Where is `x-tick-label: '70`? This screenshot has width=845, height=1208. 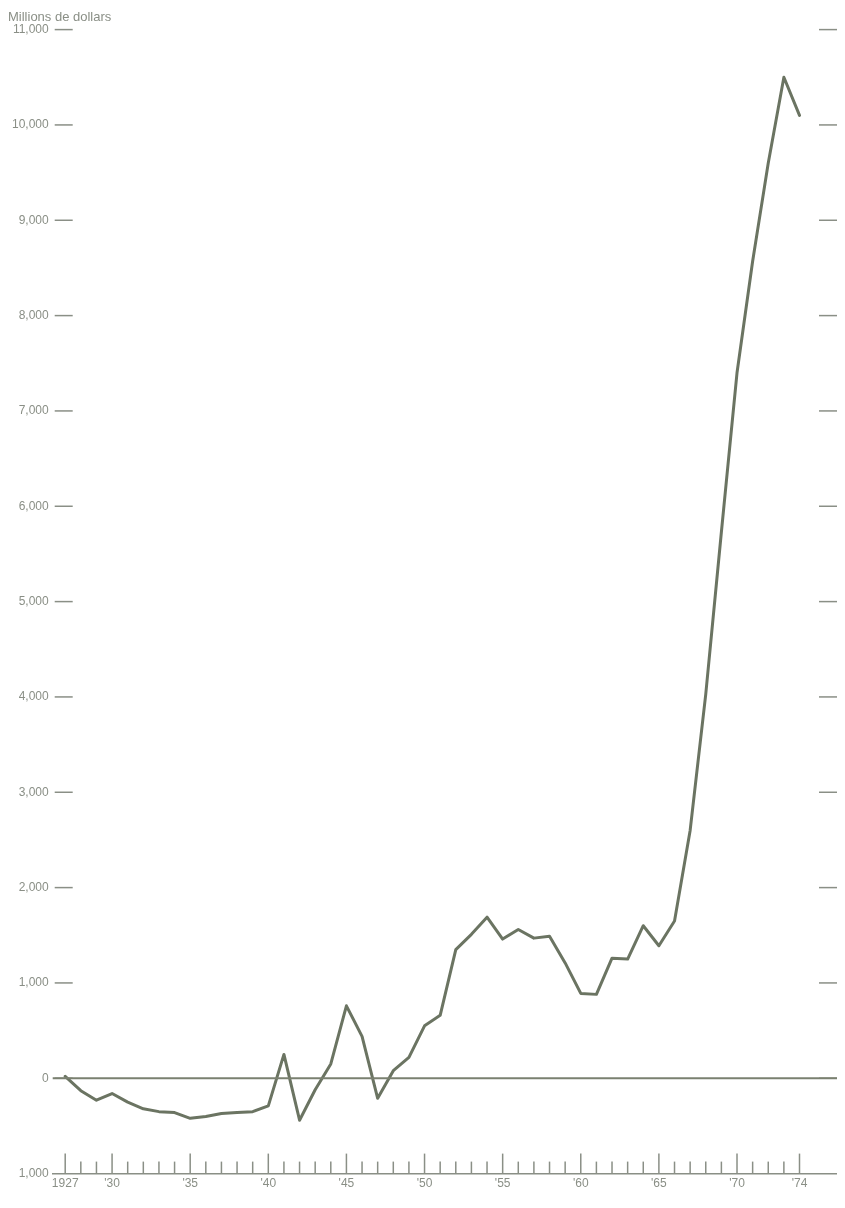
x-tick-label: '70 is located at coordinates (737, 1183).